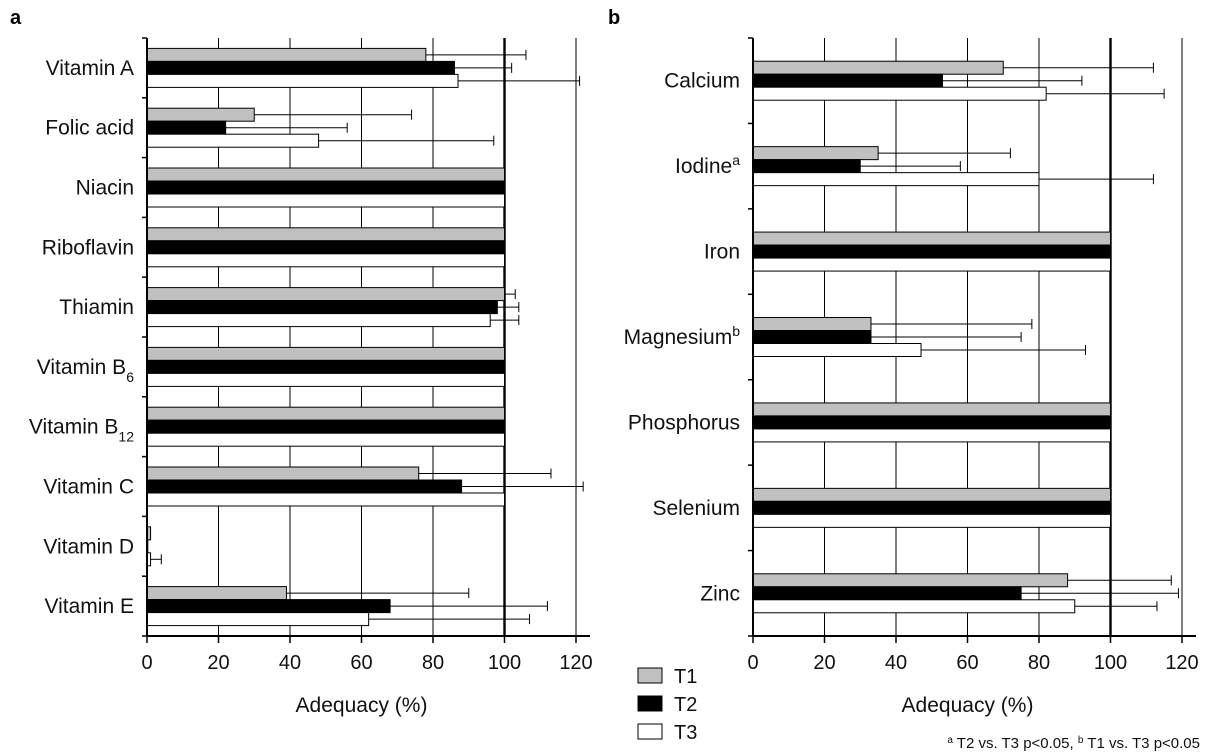 This screenshot has height=755, width=1218. Describe the element at coordinates (88, 546) in the screenshot. I see `panel-a-category-label: Vitamin D` at that location.